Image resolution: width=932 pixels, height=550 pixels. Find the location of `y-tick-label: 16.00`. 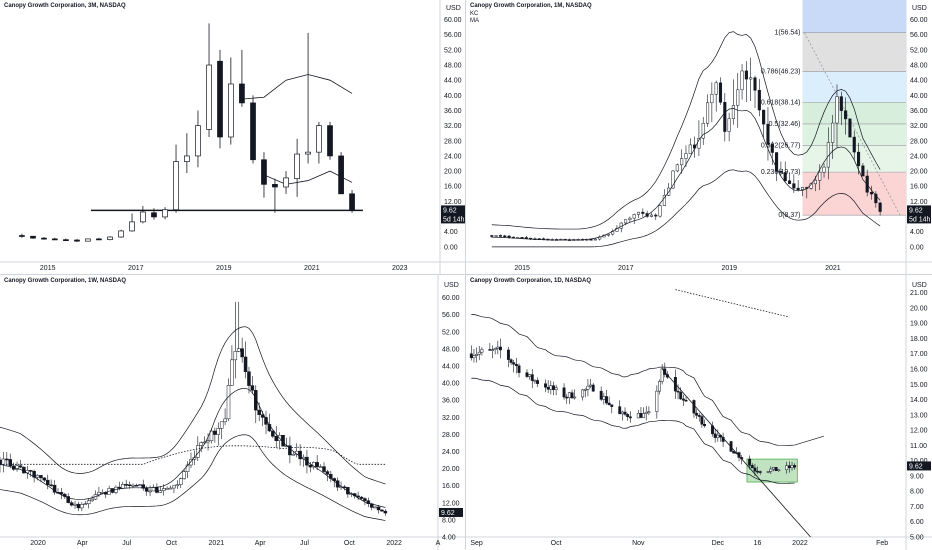

y-tick-label: 16.00 is located at coordinates (453, 187).